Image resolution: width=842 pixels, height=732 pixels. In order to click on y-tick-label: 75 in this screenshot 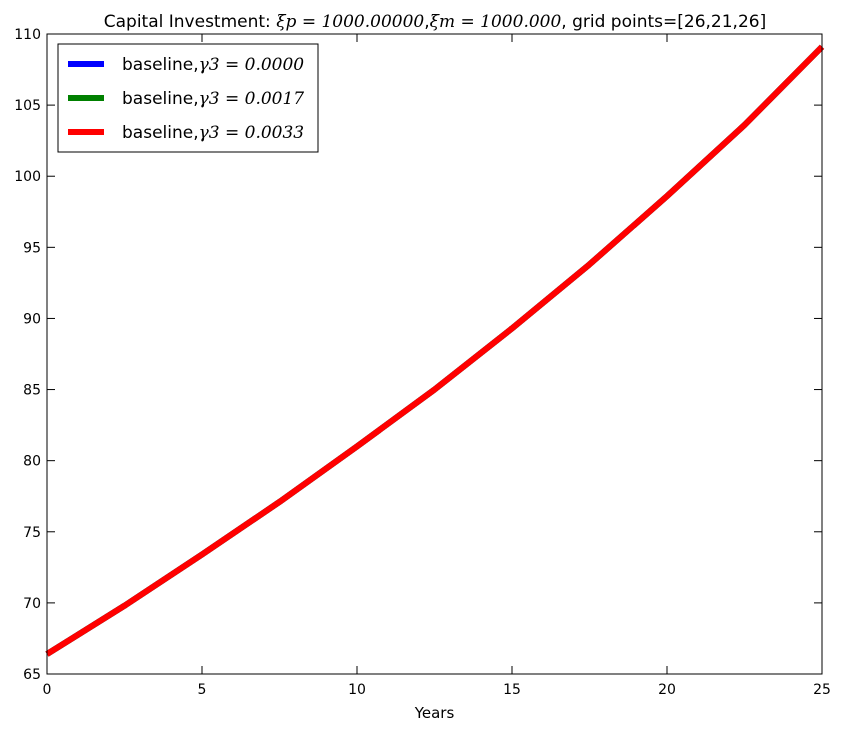, I will do `click(32, 533)`.